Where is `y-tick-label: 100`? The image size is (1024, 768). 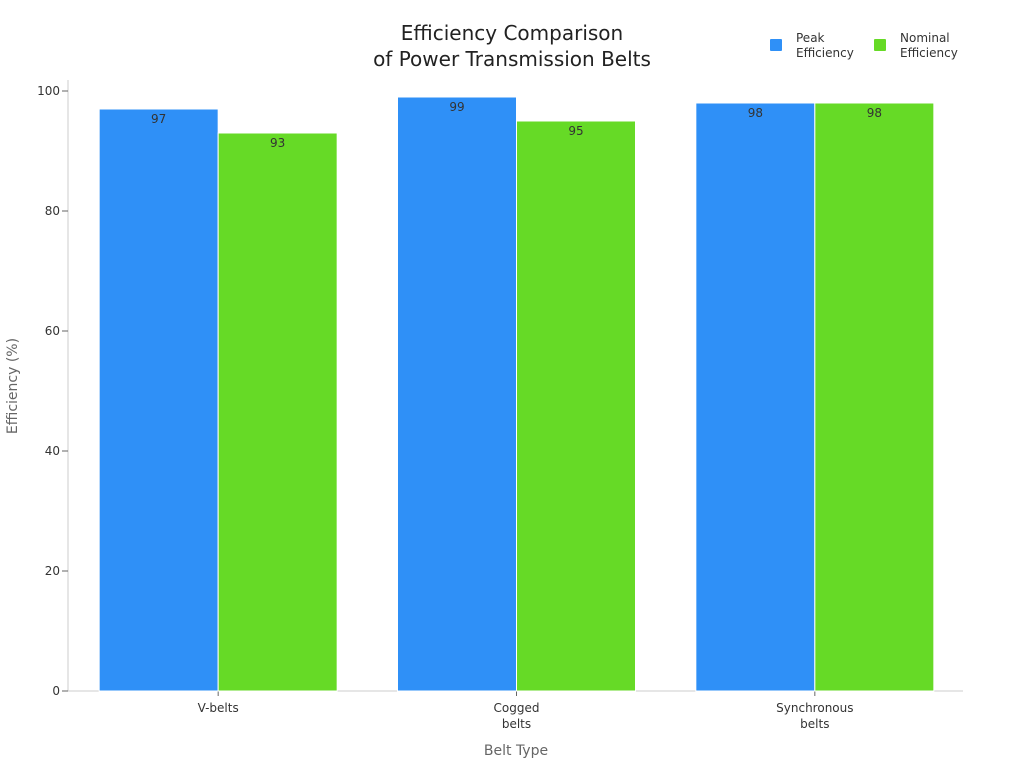
y-tick-label: 100 is located at coordinates (48, 91).